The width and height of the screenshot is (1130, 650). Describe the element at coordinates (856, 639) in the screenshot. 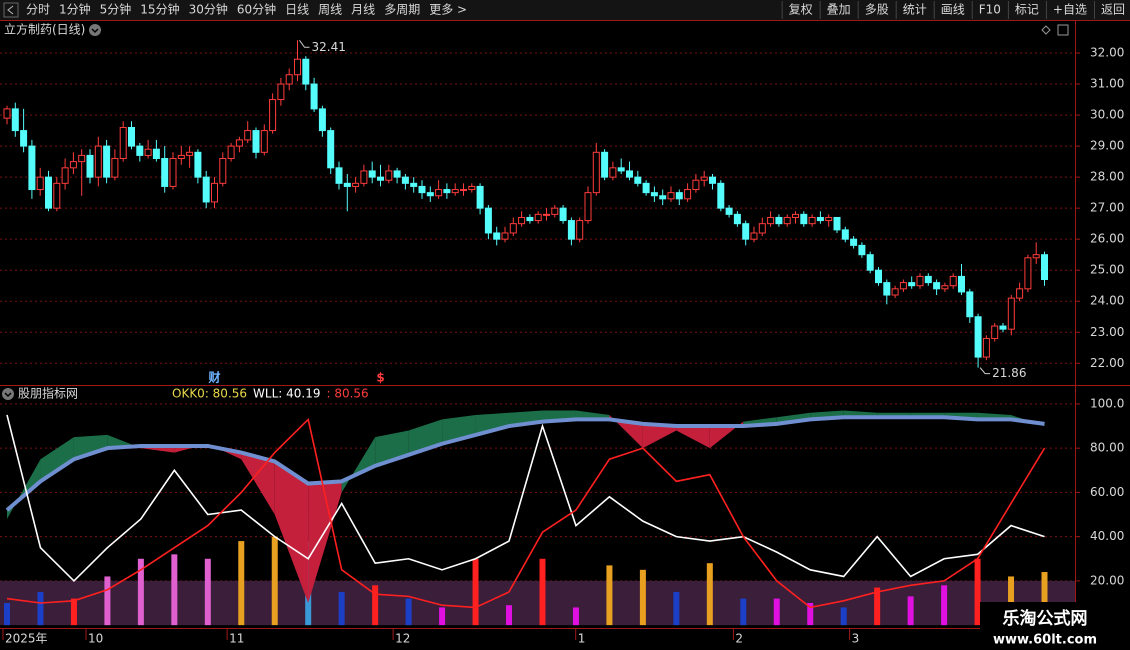

I see `x-tick-label: 3` at that location.